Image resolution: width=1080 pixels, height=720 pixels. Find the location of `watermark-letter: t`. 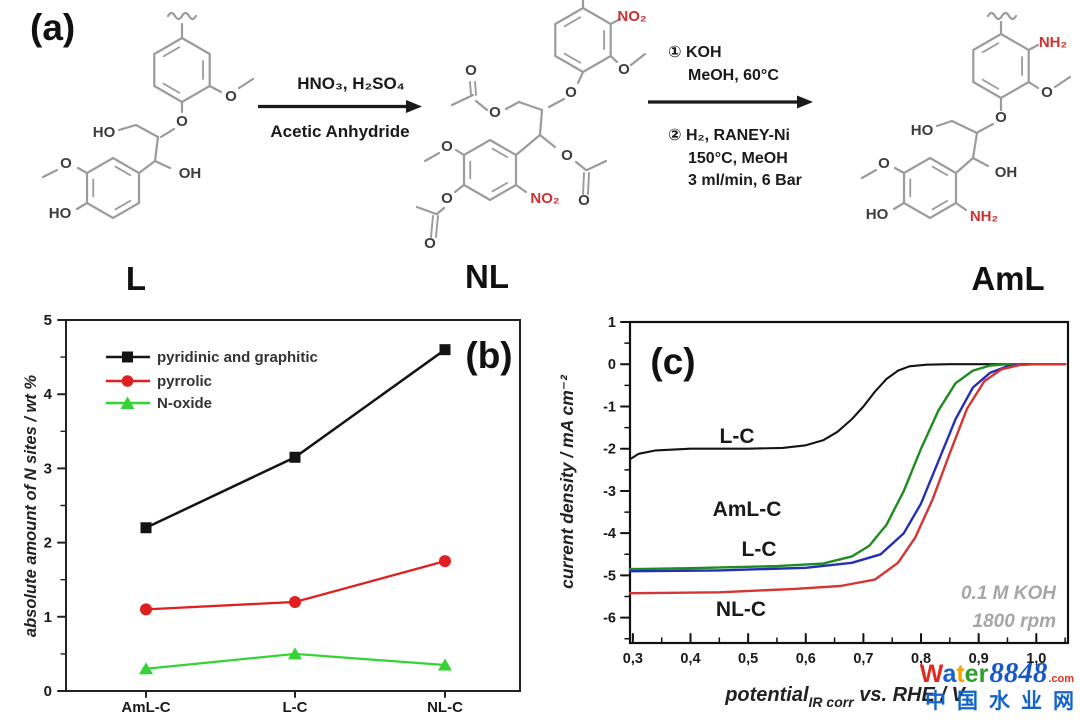

watermark-letter: t is located at coordinates (960, 674).